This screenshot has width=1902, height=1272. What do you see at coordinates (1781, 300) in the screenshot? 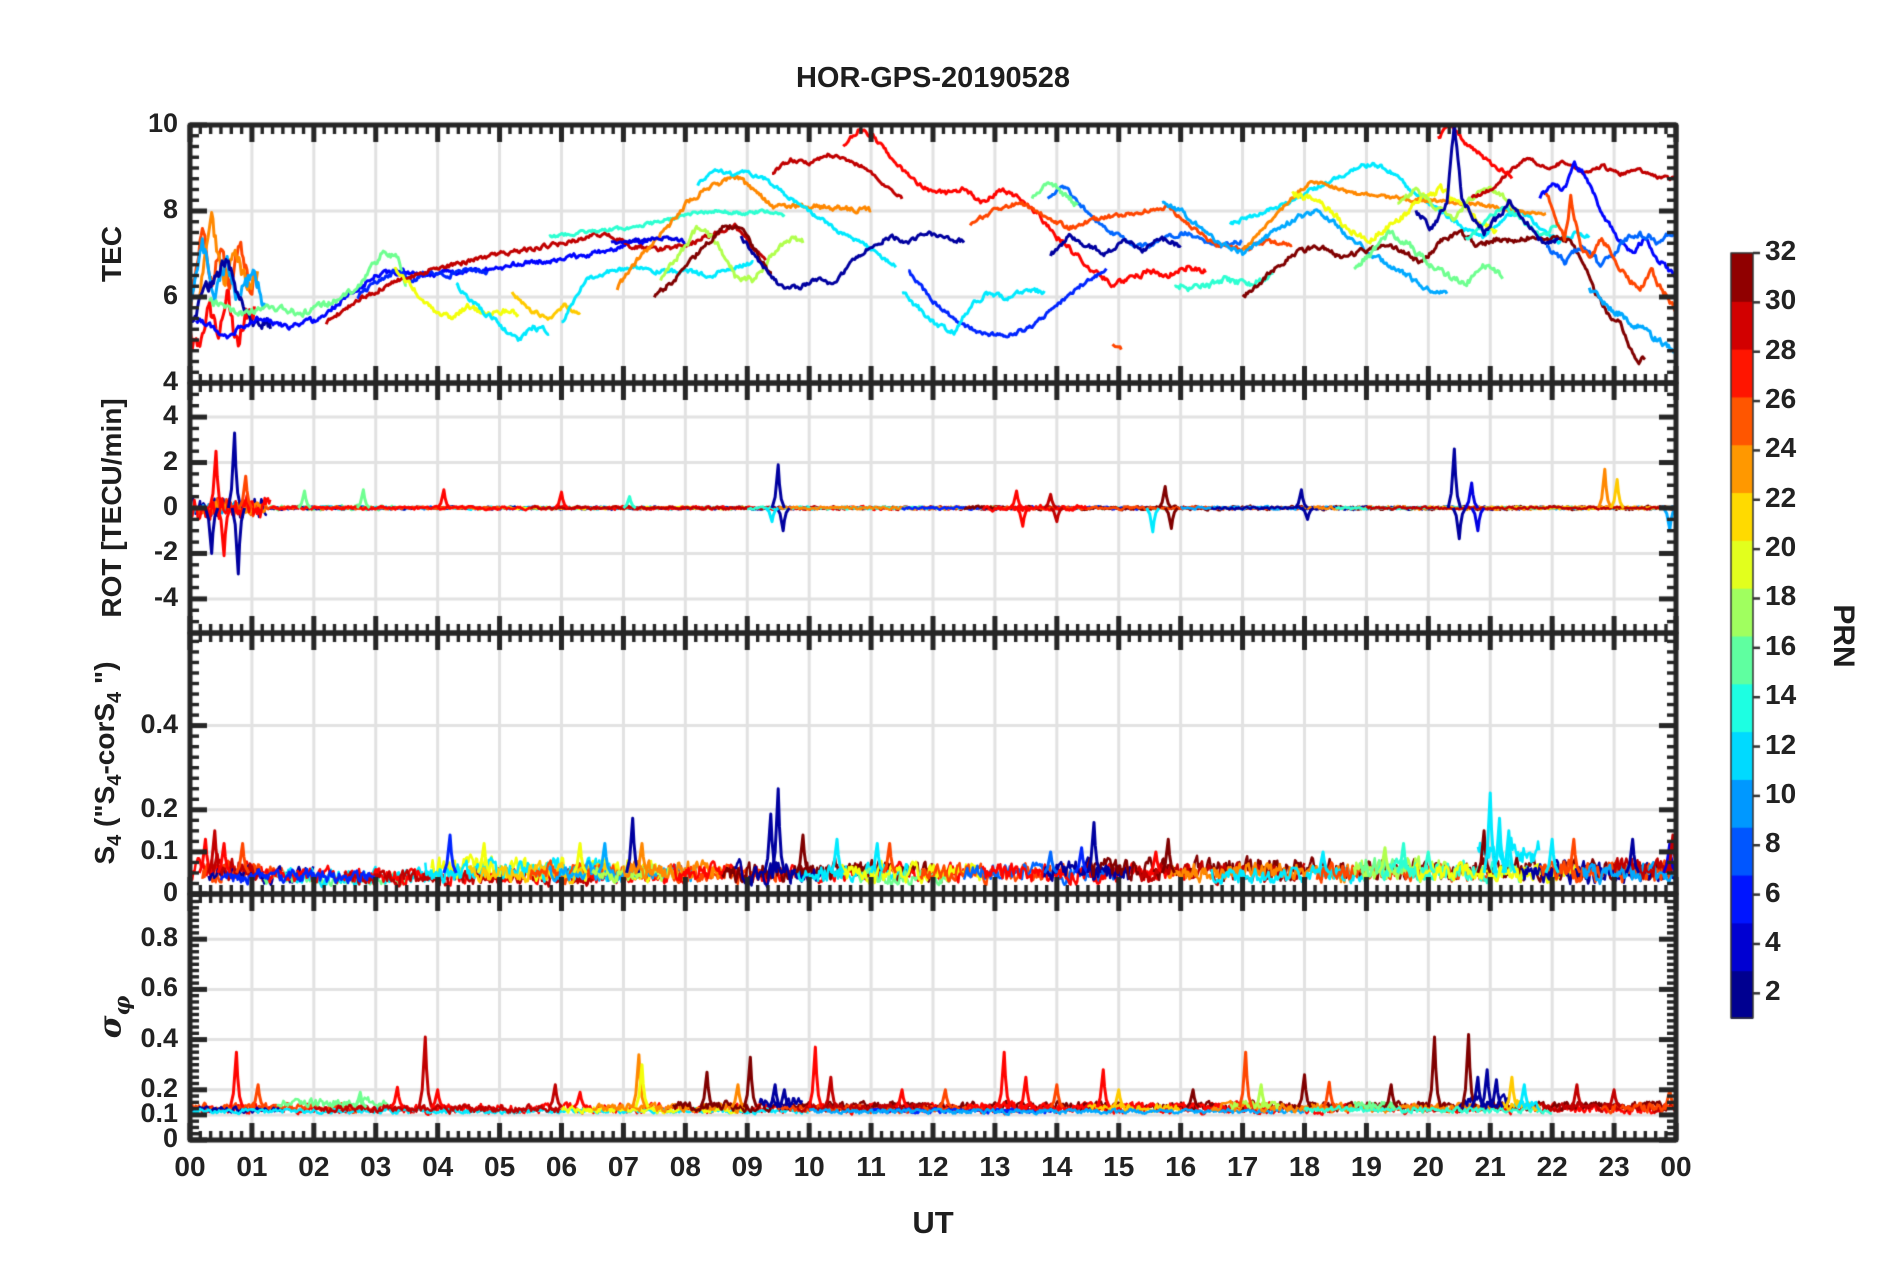
I see `cbar-tick-label-30: 30` at bounding box center [1781, 300].